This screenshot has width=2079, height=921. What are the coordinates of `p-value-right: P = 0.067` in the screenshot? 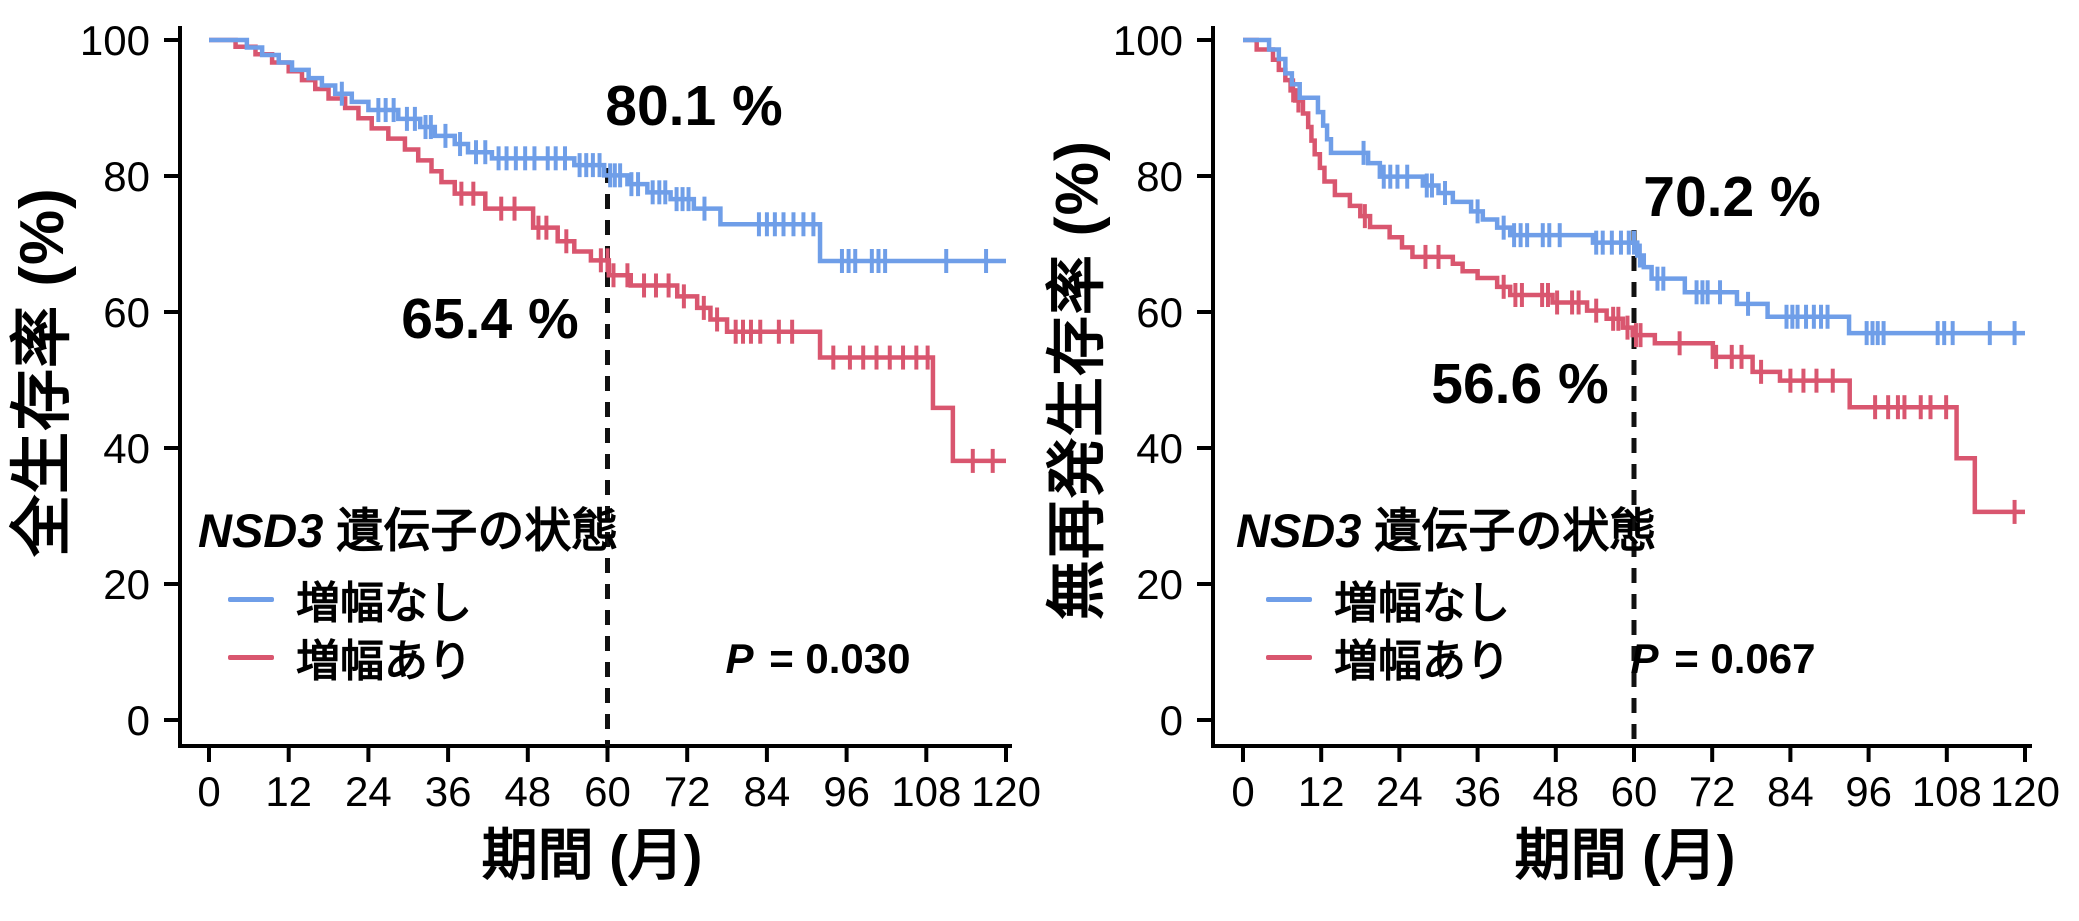 It's located at (1723, 659).